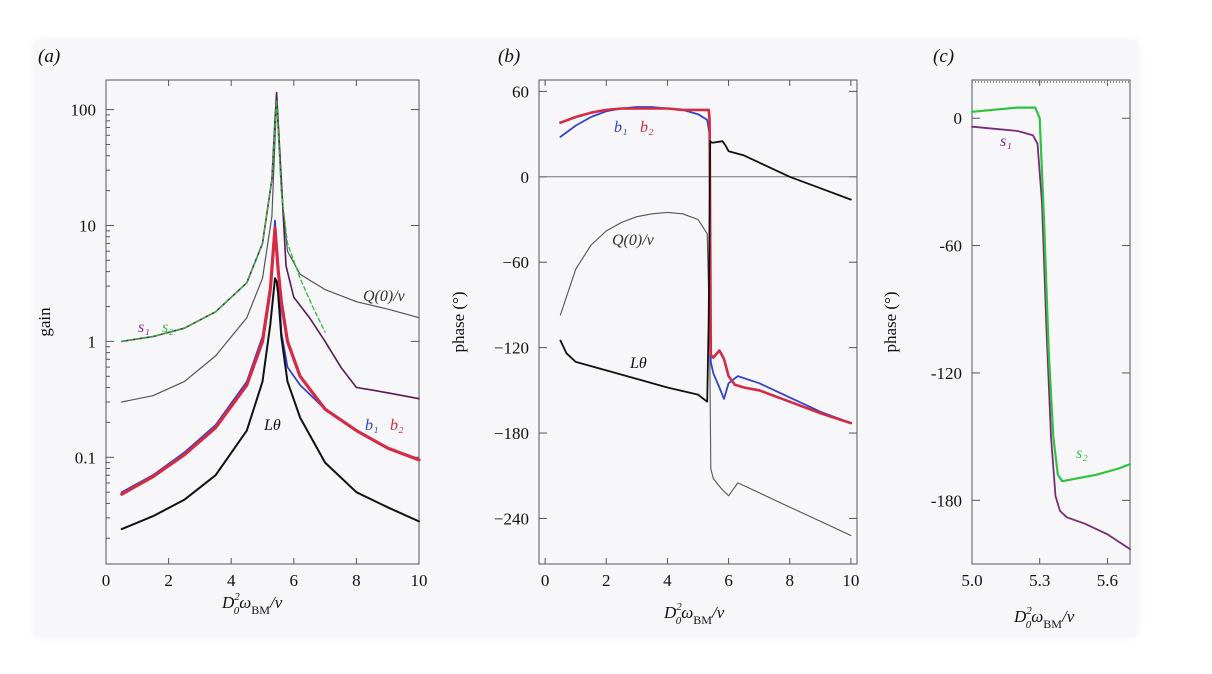  I want to click on panel-a-series-s1, so click(270, 245).